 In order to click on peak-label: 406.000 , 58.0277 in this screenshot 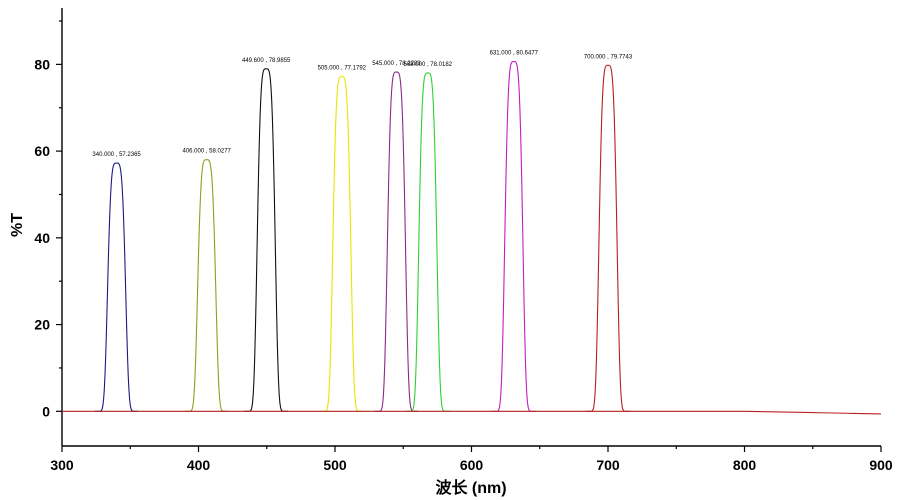, I will do `click(206, 152)`.